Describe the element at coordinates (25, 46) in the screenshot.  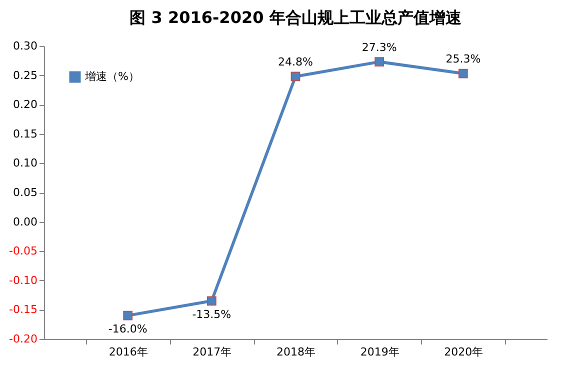
I see `y-tick-label: 0.30` at that location.